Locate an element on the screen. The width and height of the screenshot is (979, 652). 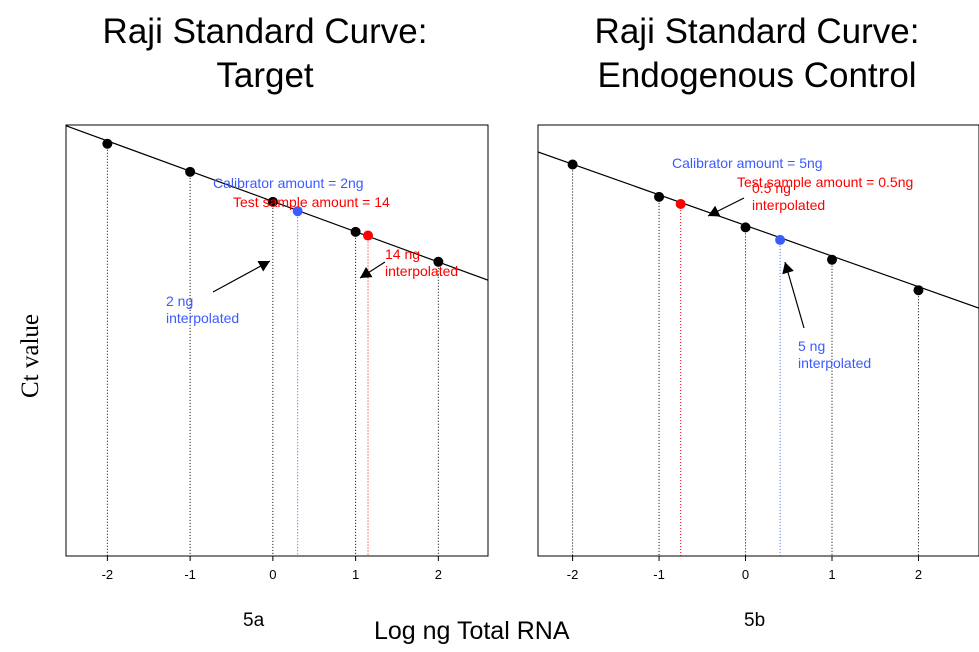
panel-b-x-tick-label: -2 is located at coordinates (573, 574).